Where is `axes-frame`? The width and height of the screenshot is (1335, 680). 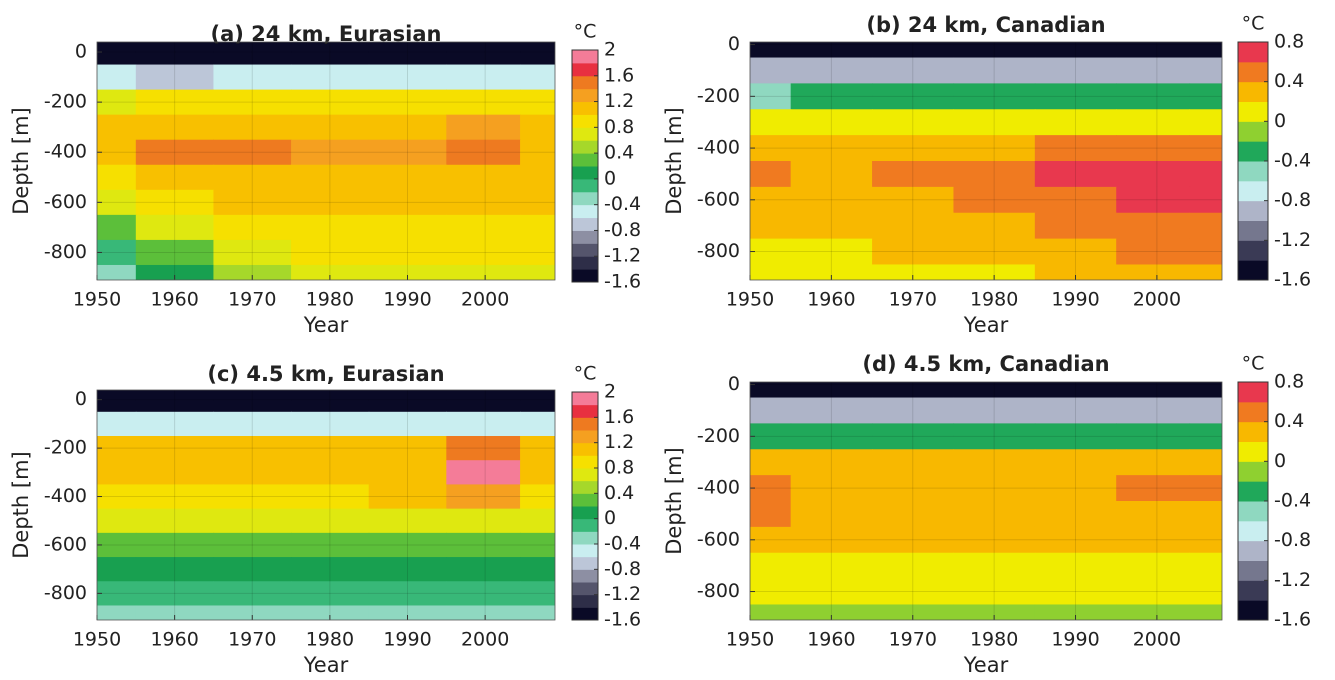
axes-frame is located at coordinates (986, 501).